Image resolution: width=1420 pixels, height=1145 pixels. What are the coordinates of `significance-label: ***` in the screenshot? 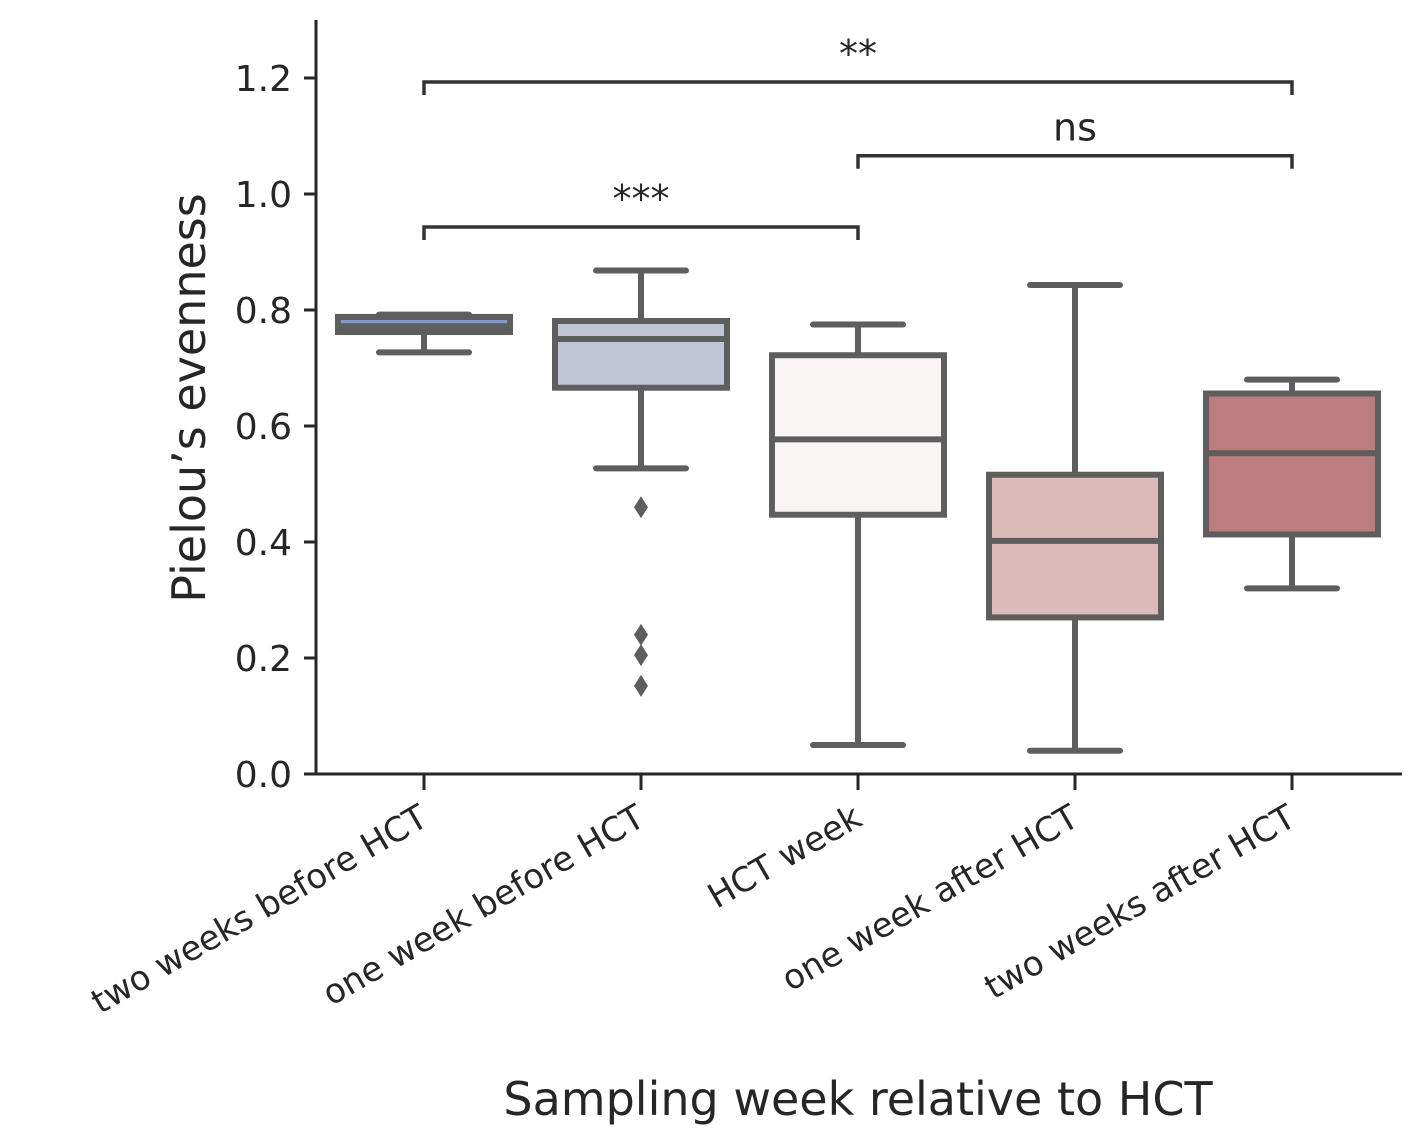 It's located at (641, 199).